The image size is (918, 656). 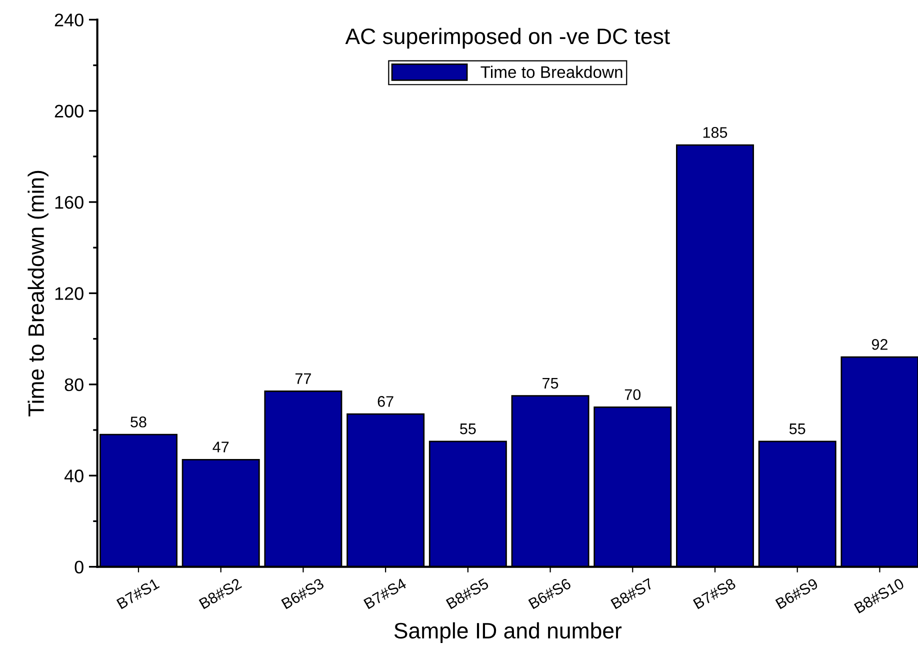 What do you see at coordinates (69, 202) in the screenshot?
I see `y-tick-label: 160` at bounding box center [69, 202].